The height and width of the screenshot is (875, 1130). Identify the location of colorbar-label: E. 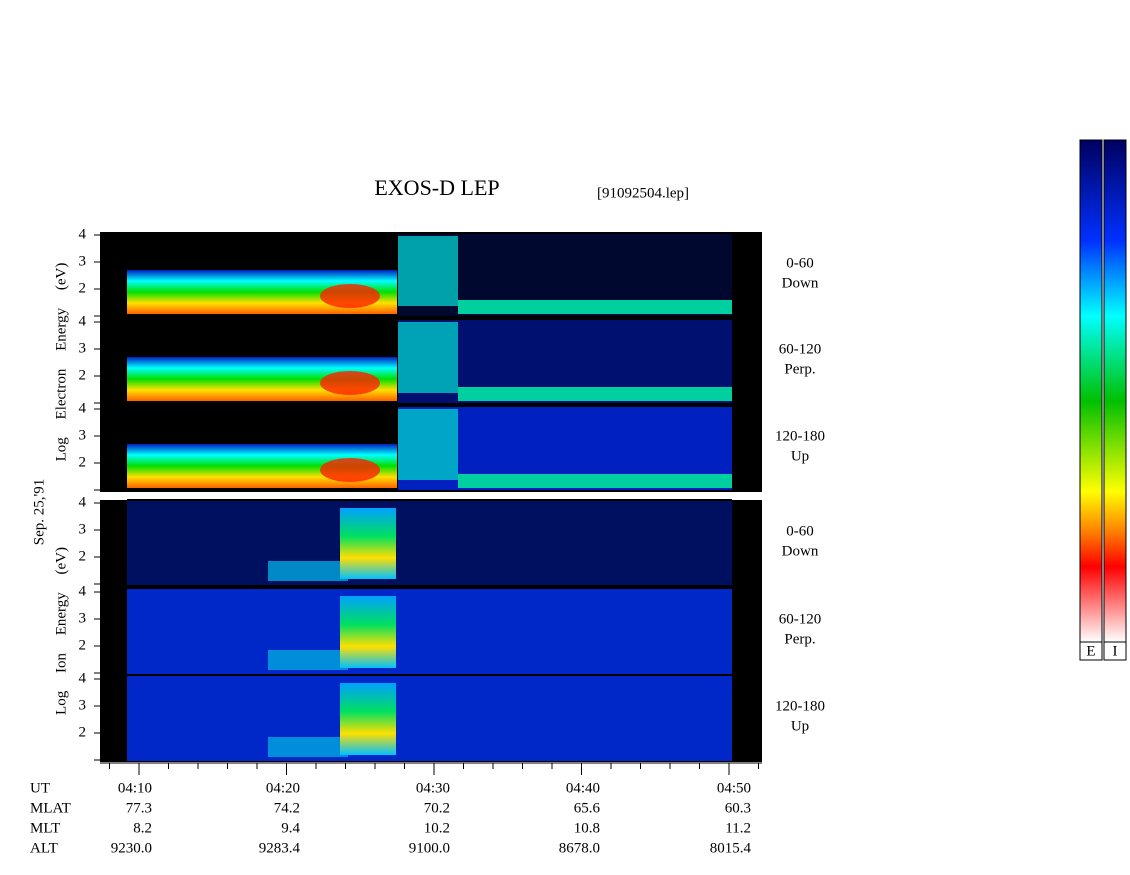
(1090, 651).